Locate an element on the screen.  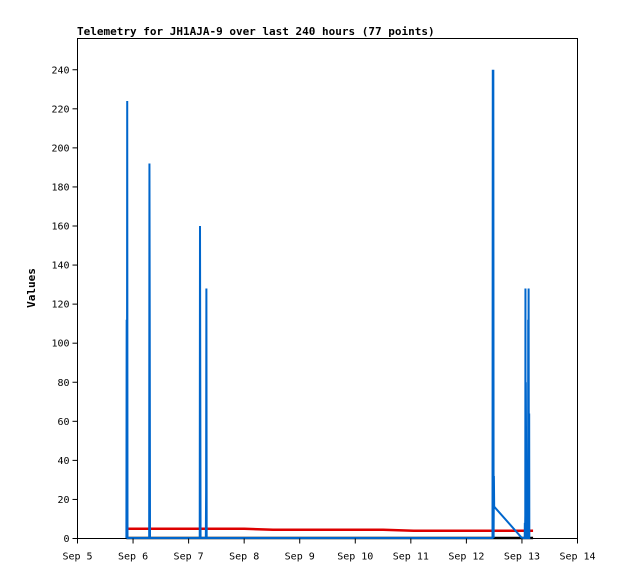
y-tick-label: 20 is located at coordinates (63, 500).